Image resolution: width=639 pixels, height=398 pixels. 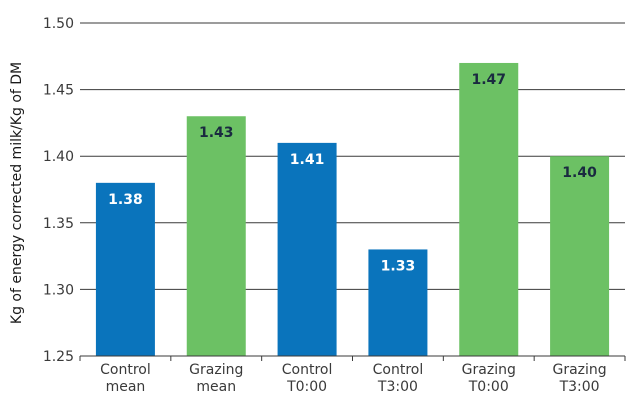 What do you see at coordinates (58, 24) in the screenshot?
I see `y-tick-label: 1.50` at bounding box center [58, 24].